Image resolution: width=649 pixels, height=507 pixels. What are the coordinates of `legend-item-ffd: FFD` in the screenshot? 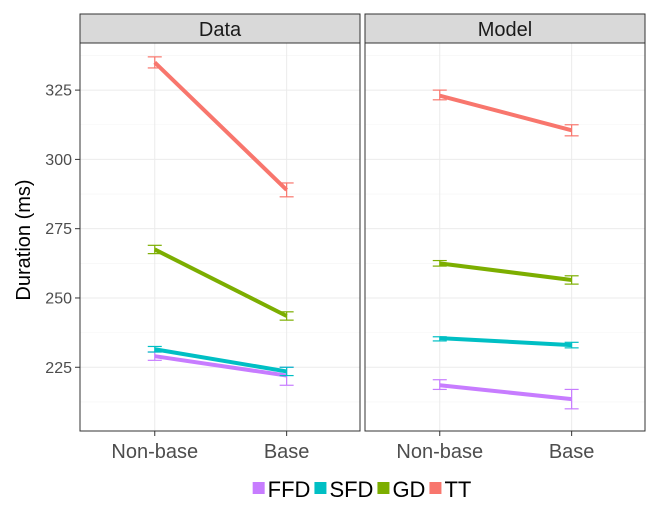 It's located at (281, 489).